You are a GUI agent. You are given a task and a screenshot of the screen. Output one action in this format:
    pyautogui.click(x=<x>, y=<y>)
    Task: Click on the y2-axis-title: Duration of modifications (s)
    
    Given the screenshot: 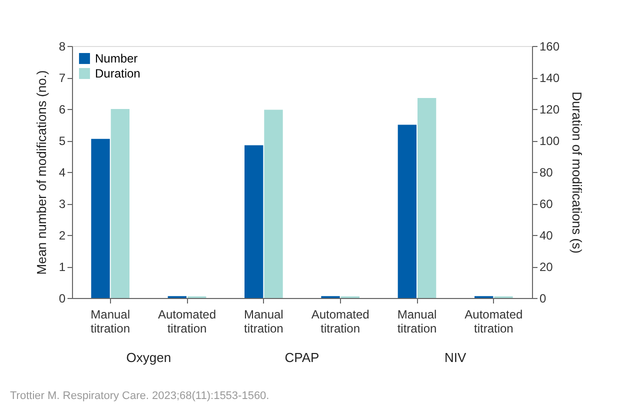 What is the action you would take?
    pyautogui.click(x=577, y=173)
    